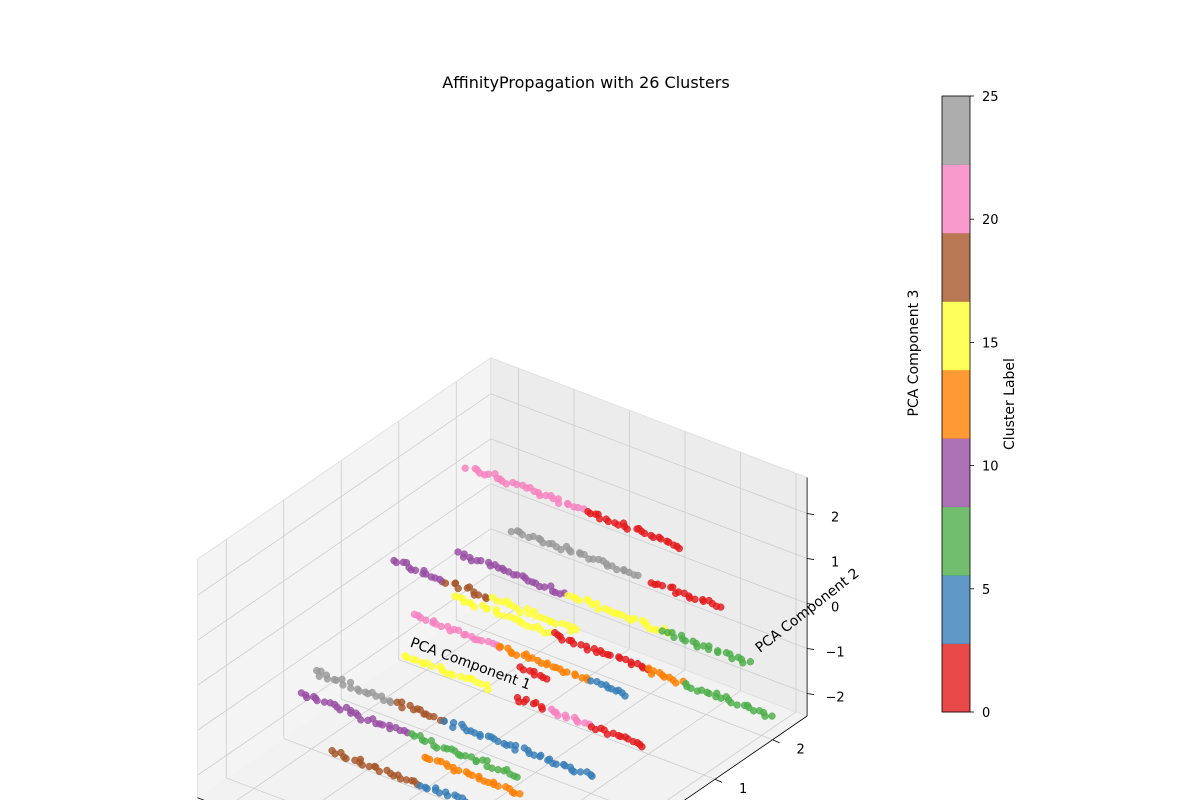 Image resolution: width=1200 pixels, height=800 pixels. What do you see at coordinates (835, 698) in the screenshot?
I see `z-tick-label: −2` at bounding box center [835, 698].